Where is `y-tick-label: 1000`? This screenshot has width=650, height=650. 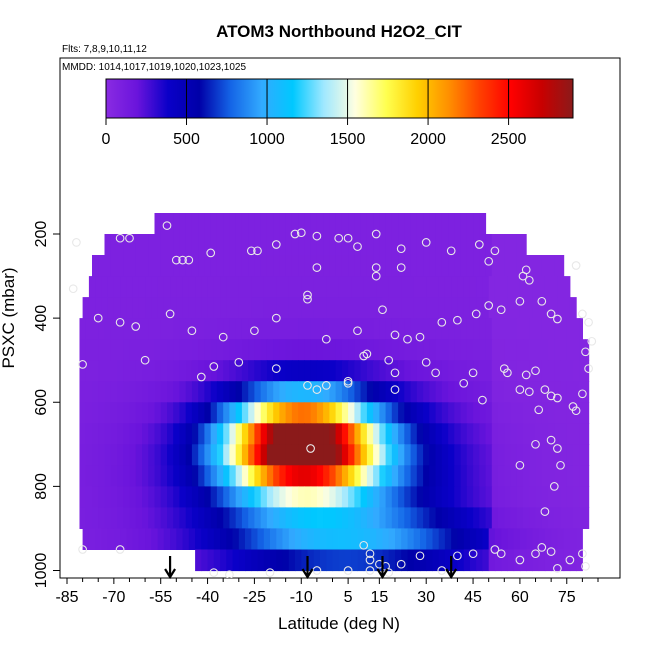 y-tick-label: 1000 is located at coordinates (41, 571).